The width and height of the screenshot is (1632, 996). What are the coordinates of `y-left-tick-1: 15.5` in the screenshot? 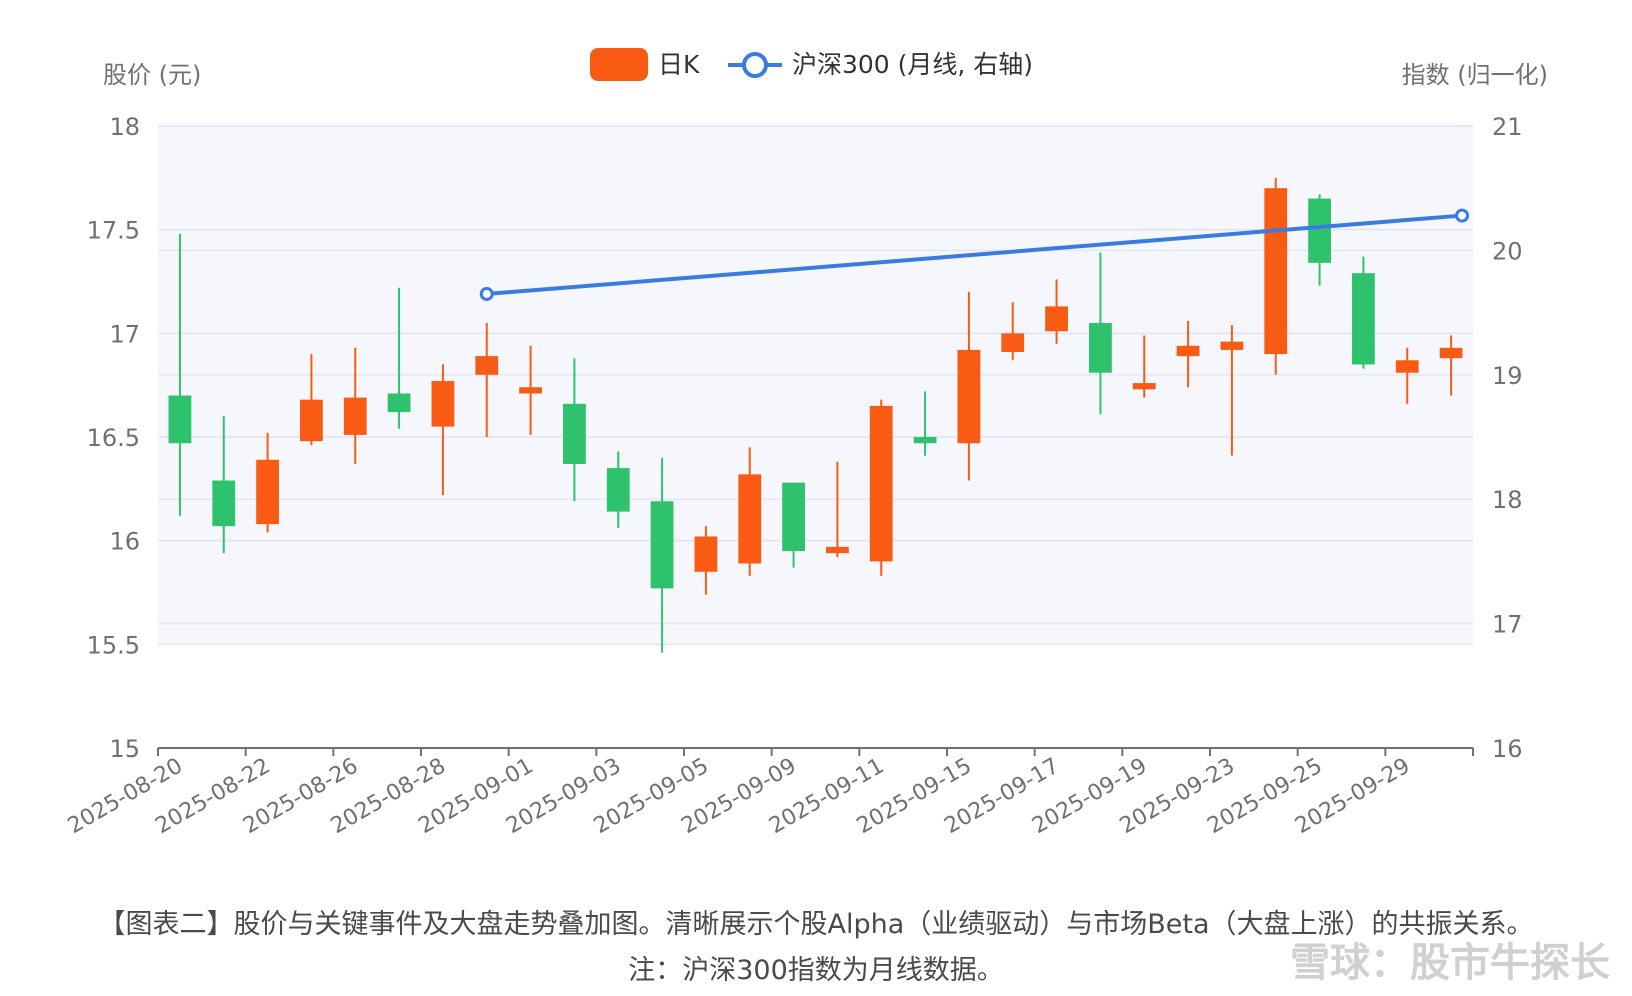 It's located at (113, 645).